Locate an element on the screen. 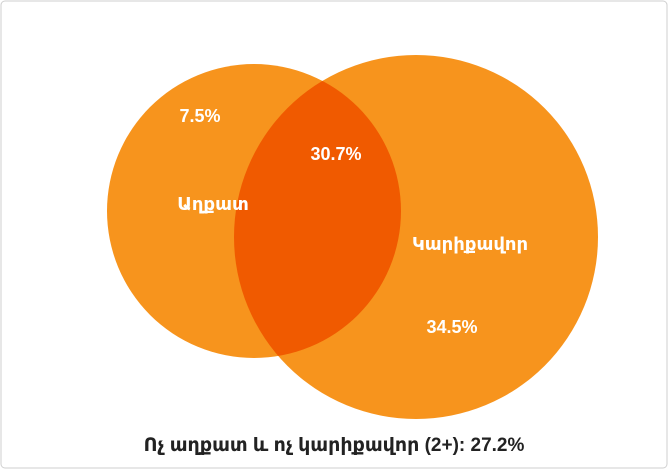 Image resolution: width=669 pixels, height=470 pixels. outside-label: Ոչ աղքատ և ոչ կարիքավոր (2+): 27.2% is located at coordinates (334, 445).